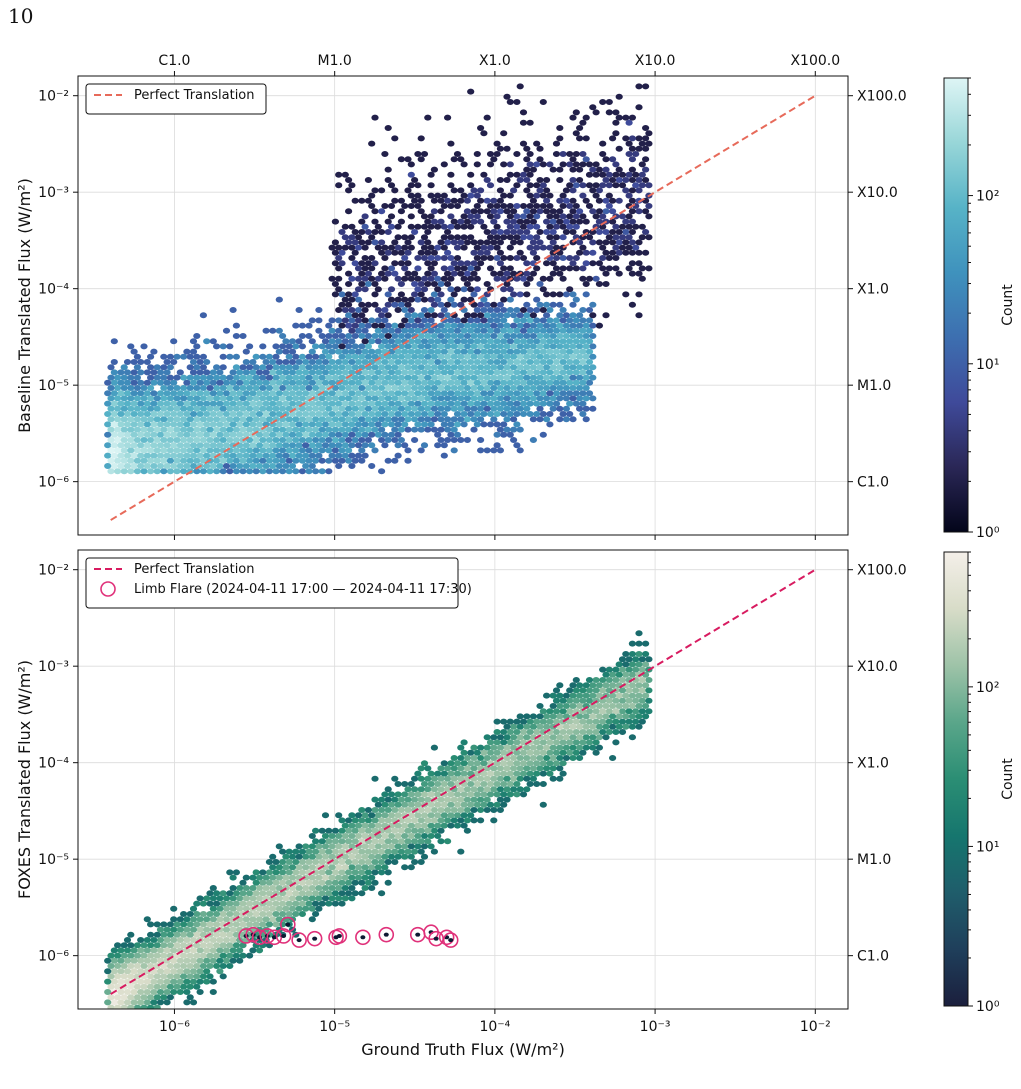  I want to click on baseline-ytick-label: 10⁻⁵, so click(53, 386).